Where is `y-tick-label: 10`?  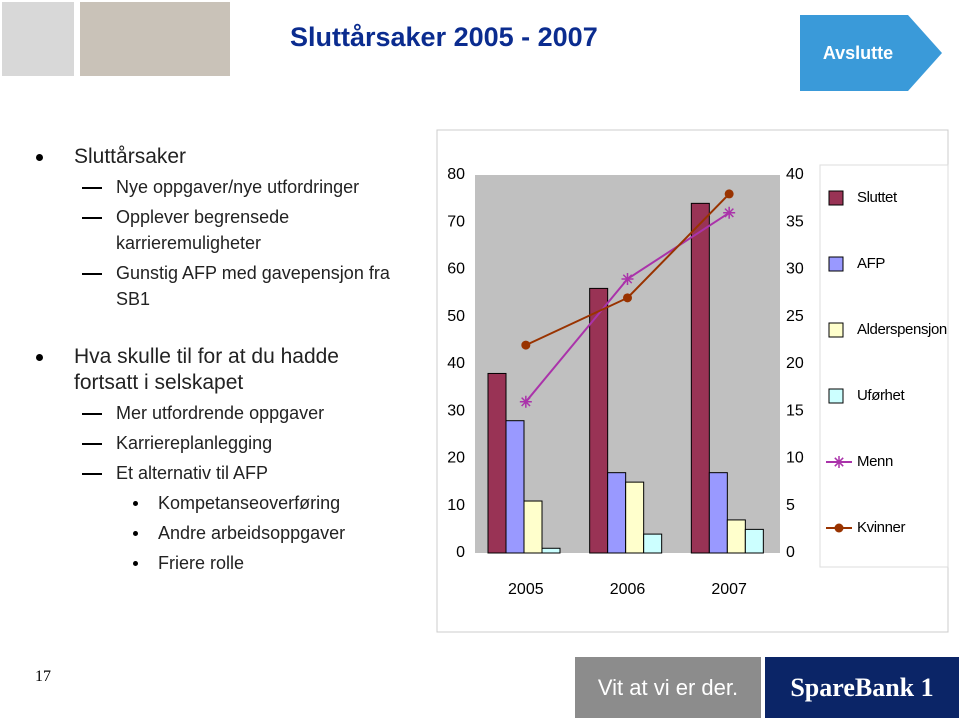 y-tick-label: 10 is located at coordinates (456, 505).